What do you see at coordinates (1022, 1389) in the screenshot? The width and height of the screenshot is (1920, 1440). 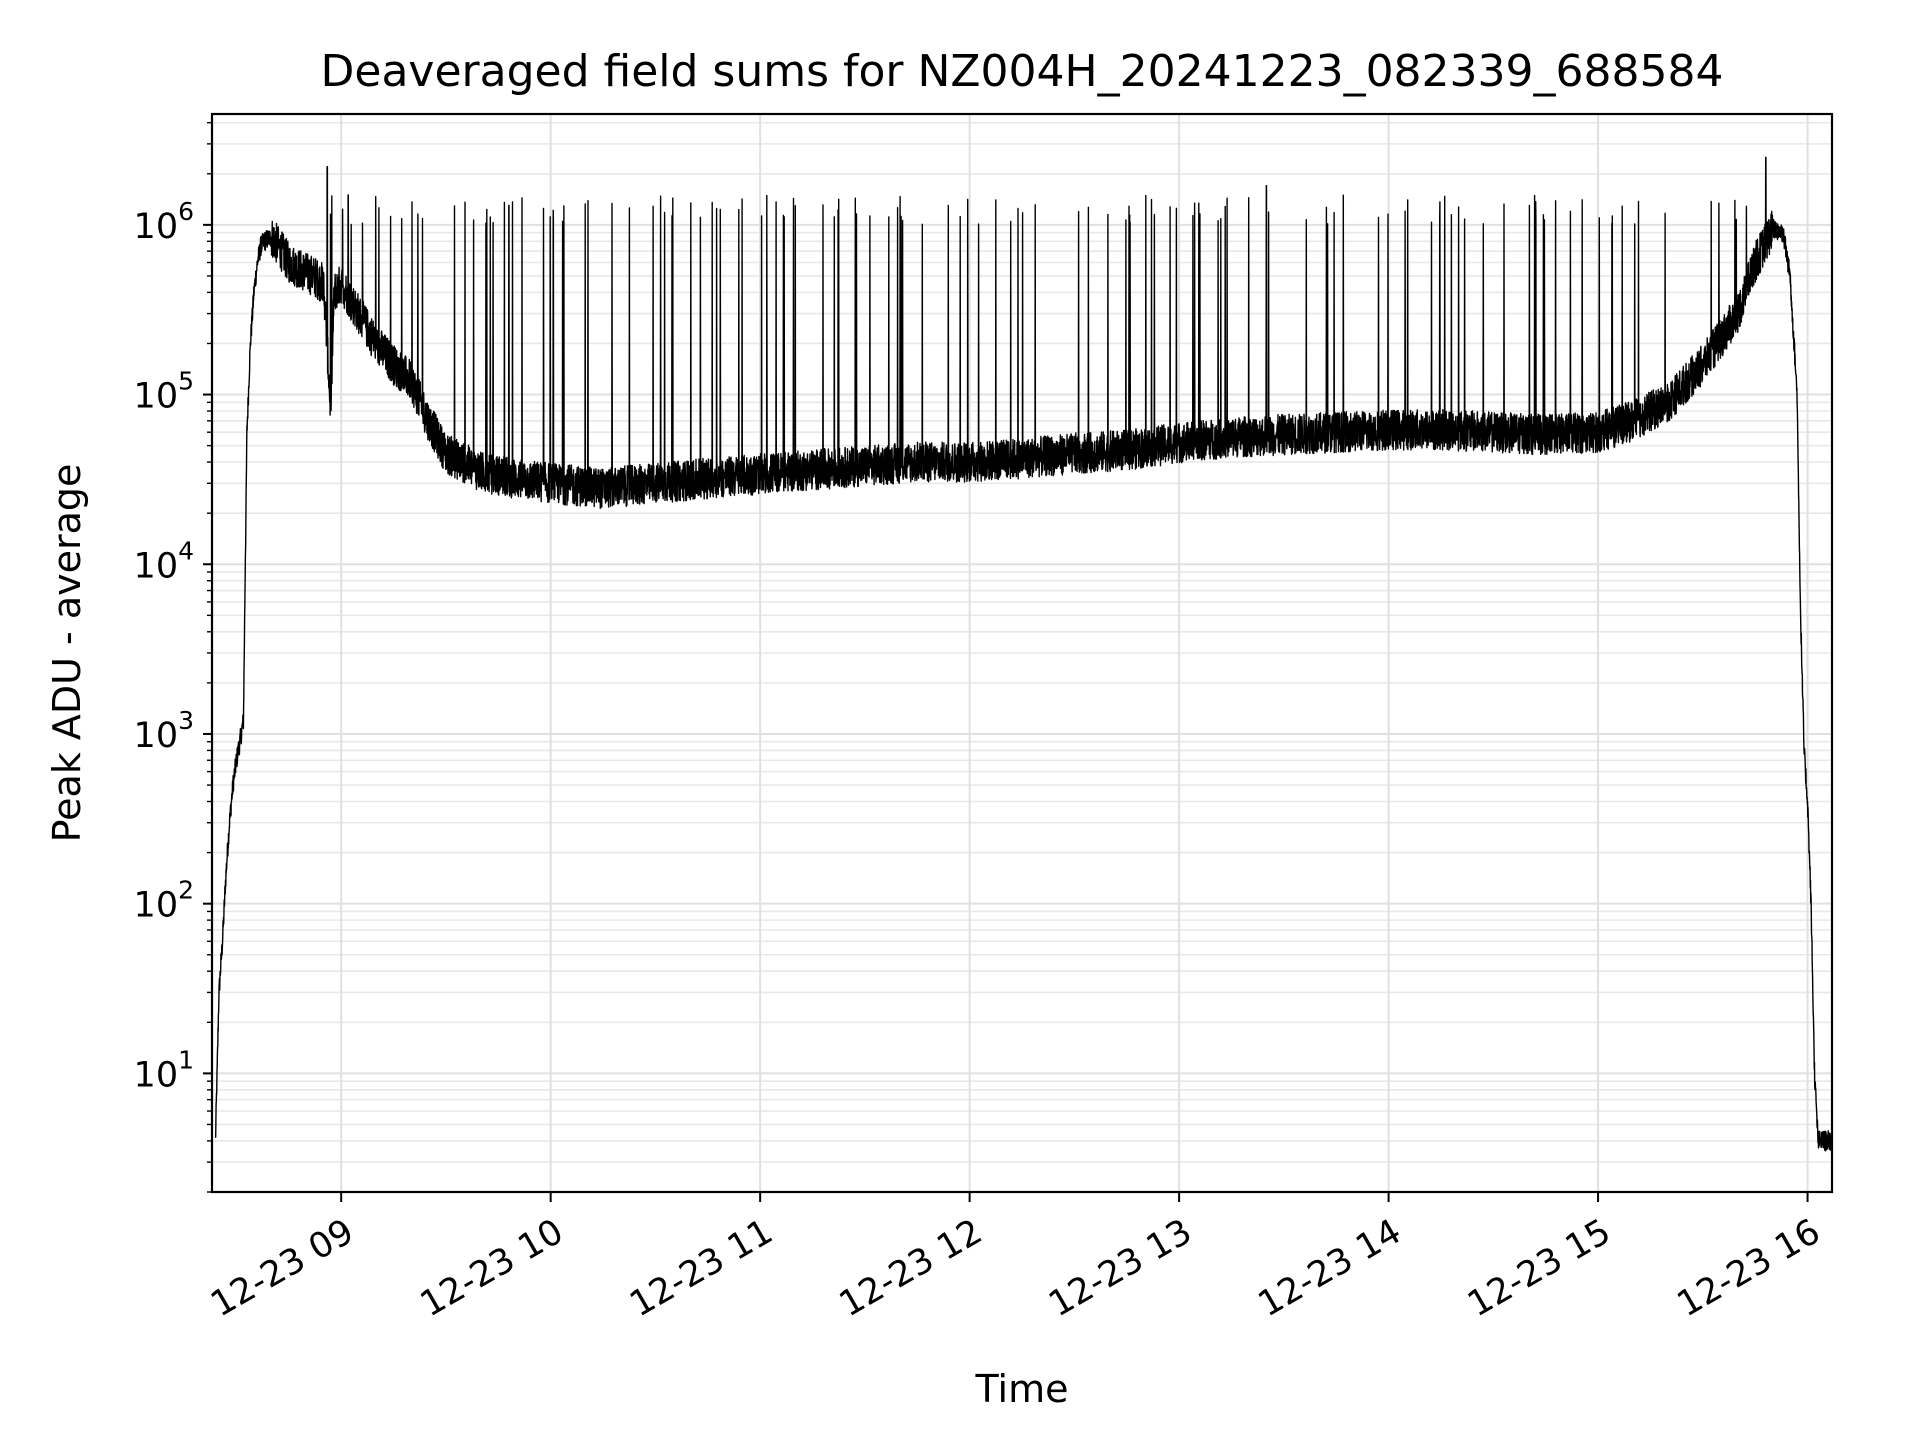 I see `x-axis-label: Time` at bounding box center [1022, 1389].